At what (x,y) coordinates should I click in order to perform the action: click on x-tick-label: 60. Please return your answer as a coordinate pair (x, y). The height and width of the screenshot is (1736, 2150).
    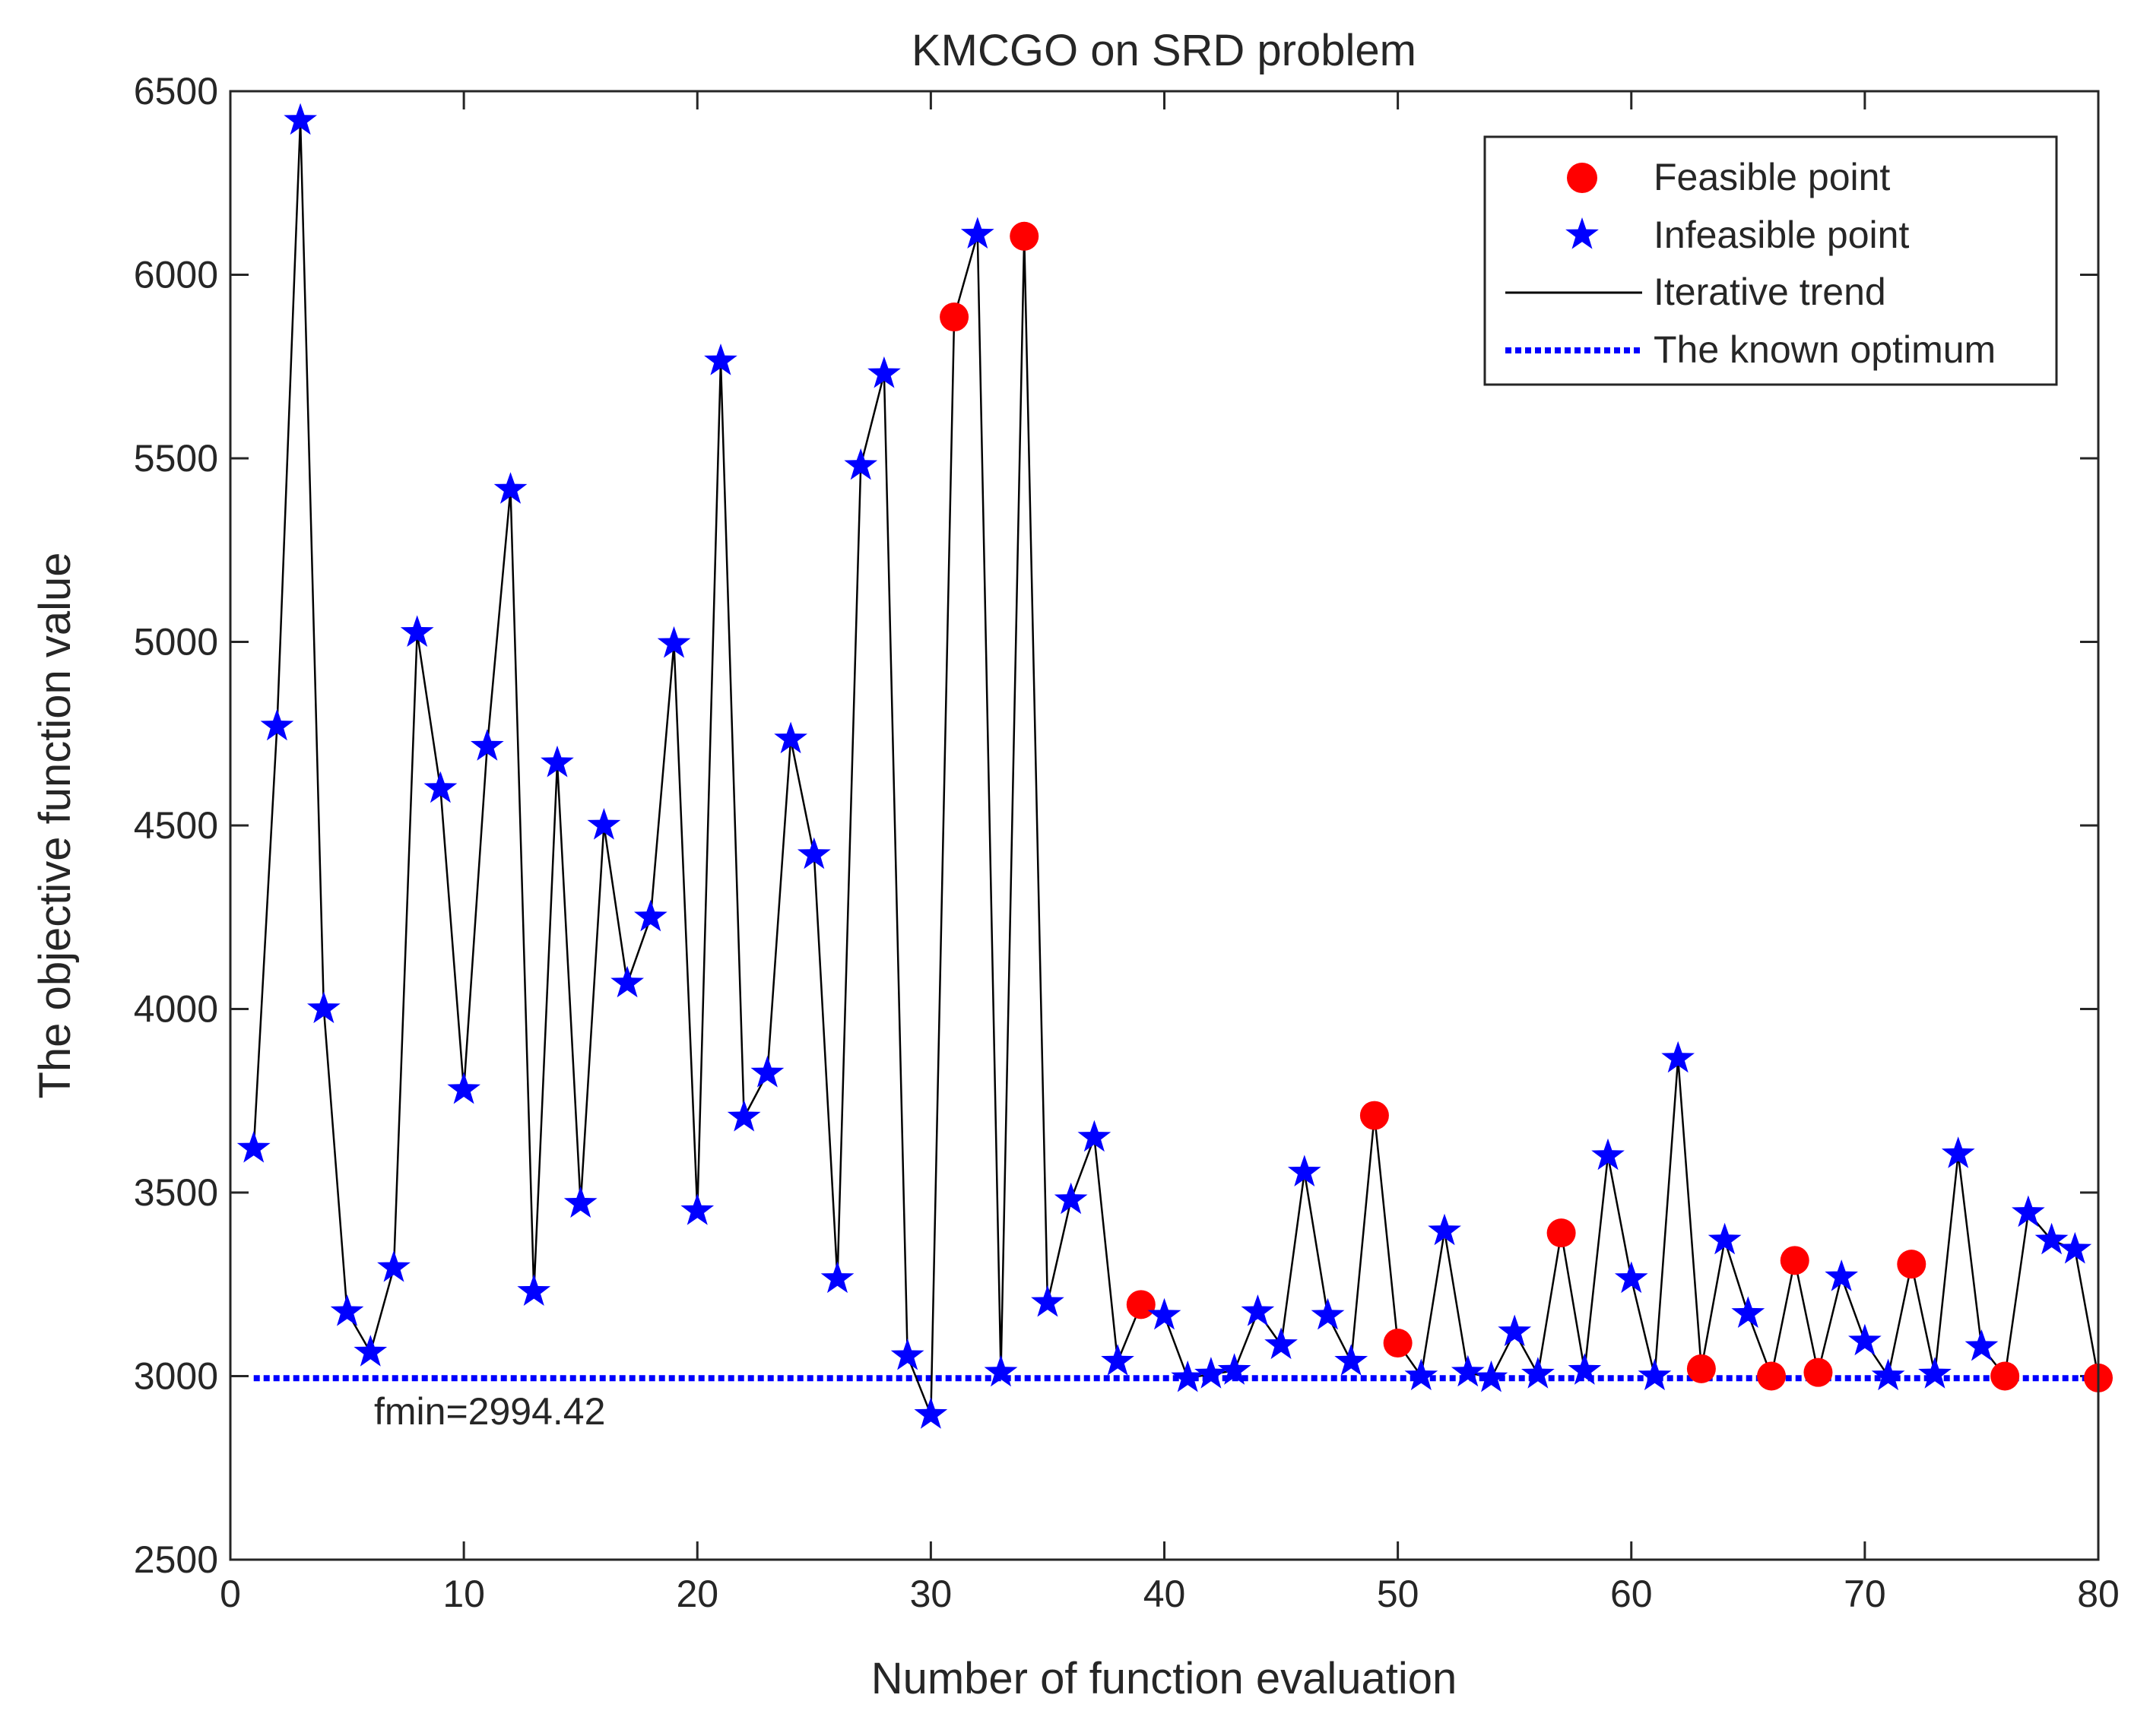
    Looking at the image, I should click on (1631, 1594).